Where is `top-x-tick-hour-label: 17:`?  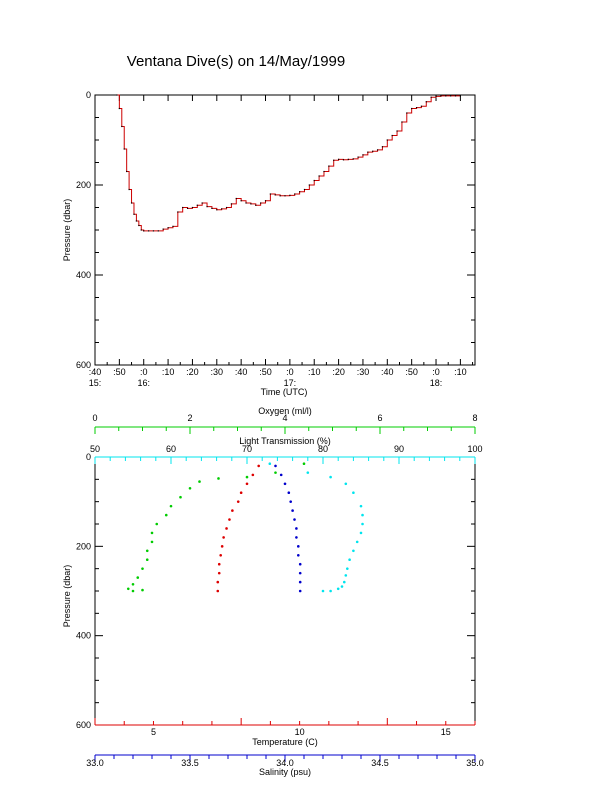
top-x-tick-hour-label: 17: is located at coordinates (290, 383).